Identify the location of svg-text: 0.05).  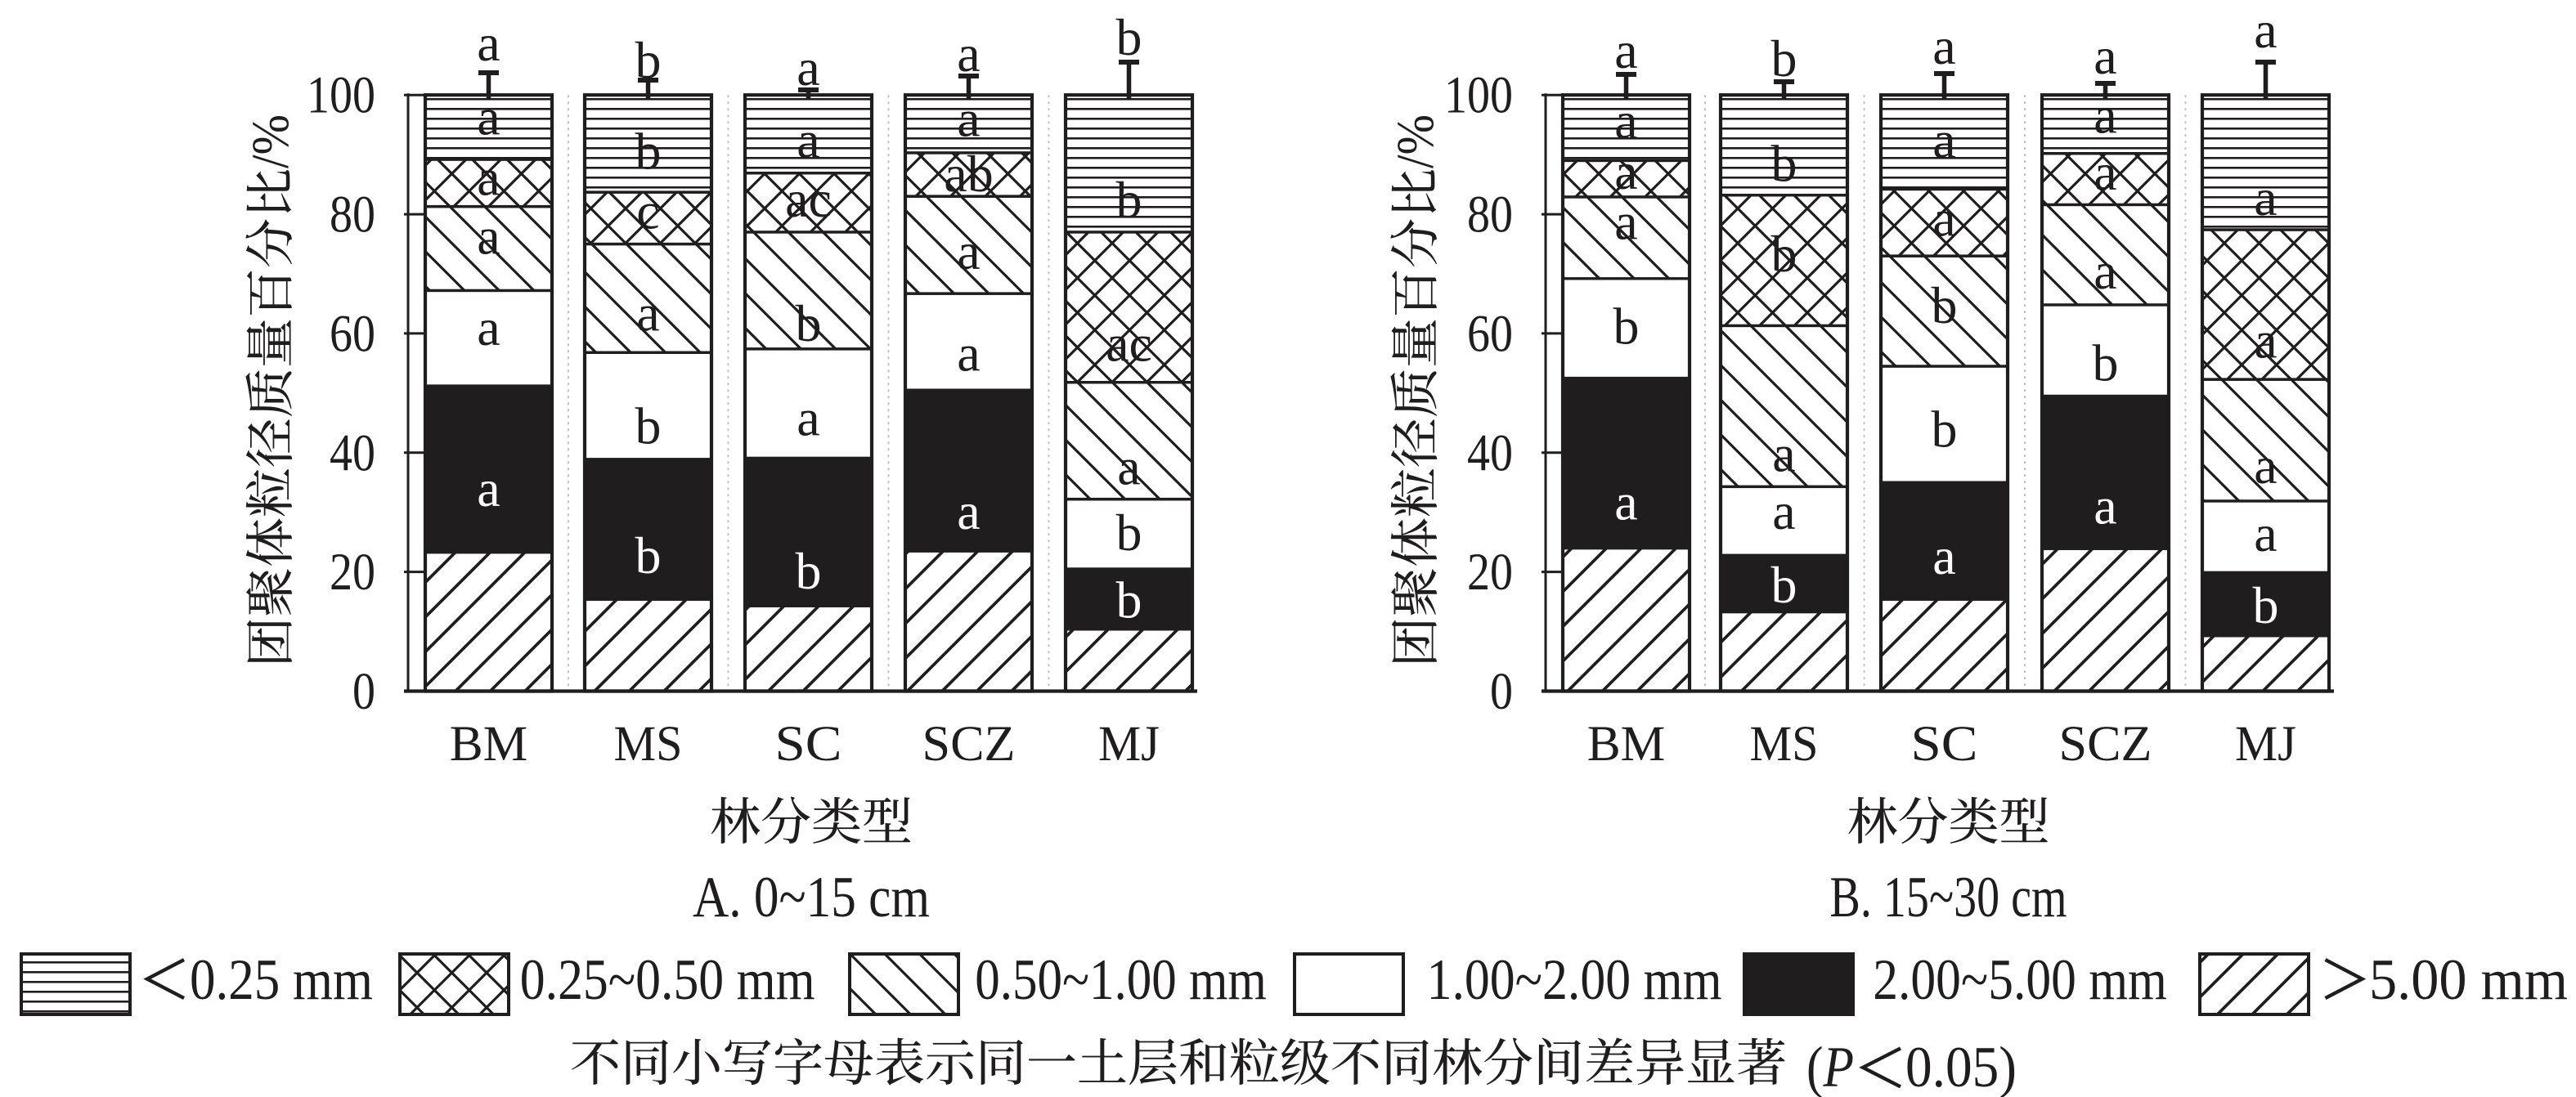
(1961, 1066).